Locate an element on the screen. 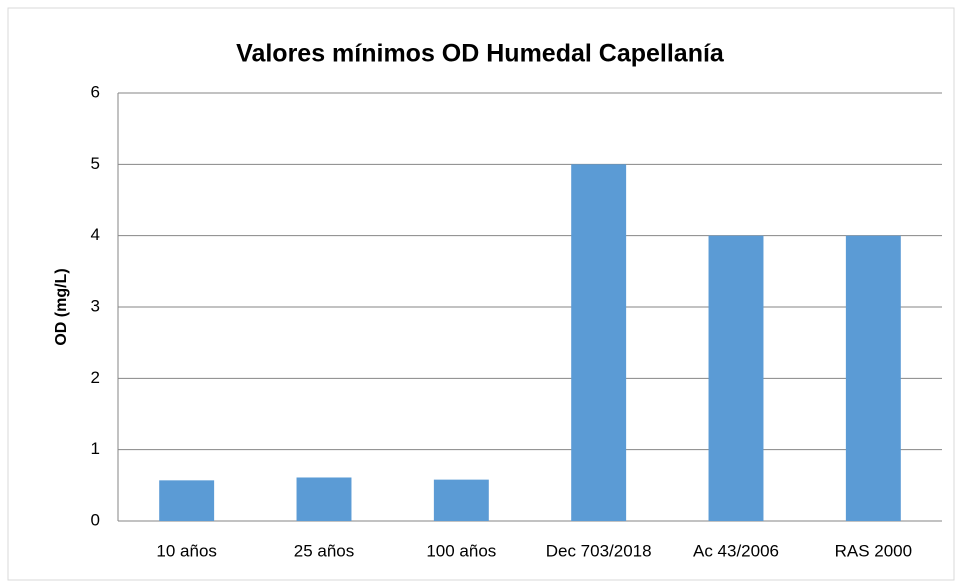 Image resolution: width=960 pixels, height=581 pixels. y-tick-label: 4 is located at coordinates (95, 234).